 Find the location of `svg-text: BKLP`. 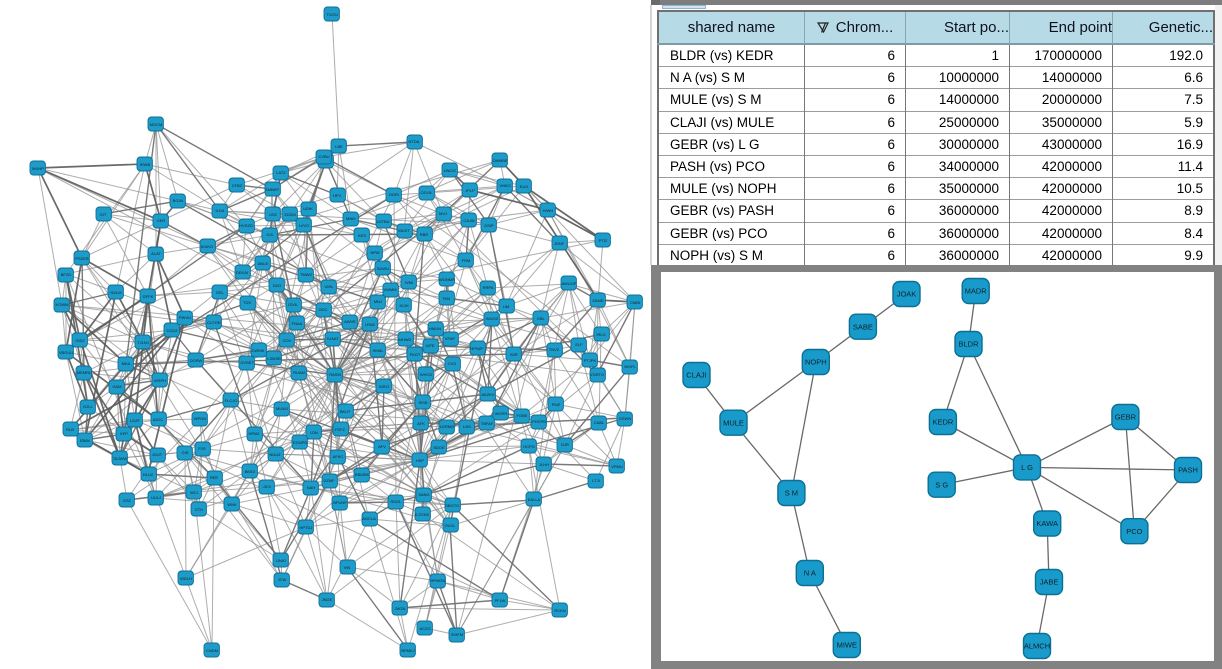

svg-text: BKLP is located at coordinates (345, 411).